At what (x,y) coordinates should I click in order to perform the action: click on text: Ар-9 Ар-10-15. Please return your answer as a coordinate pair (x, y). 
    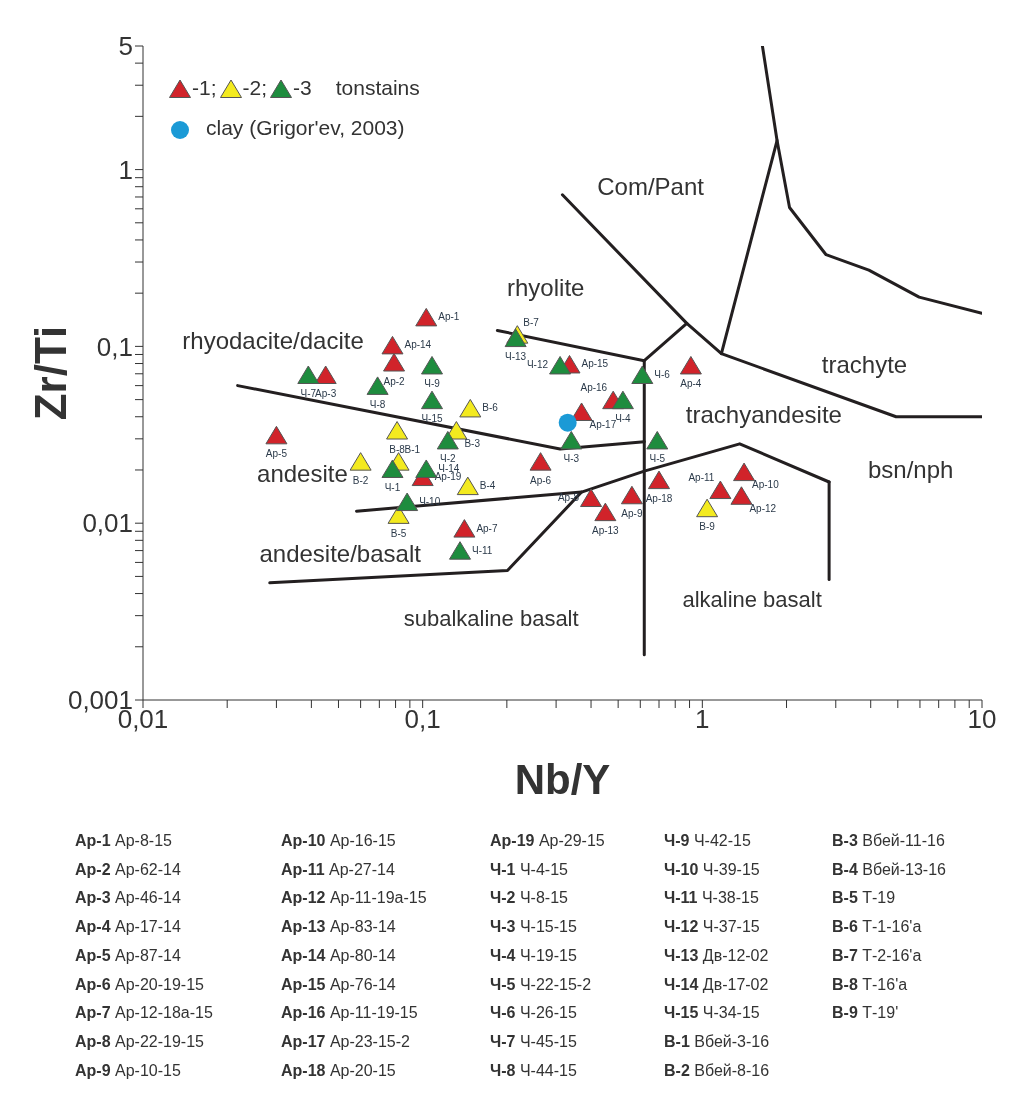
    Looking at the image, I should click on (128, 1070).